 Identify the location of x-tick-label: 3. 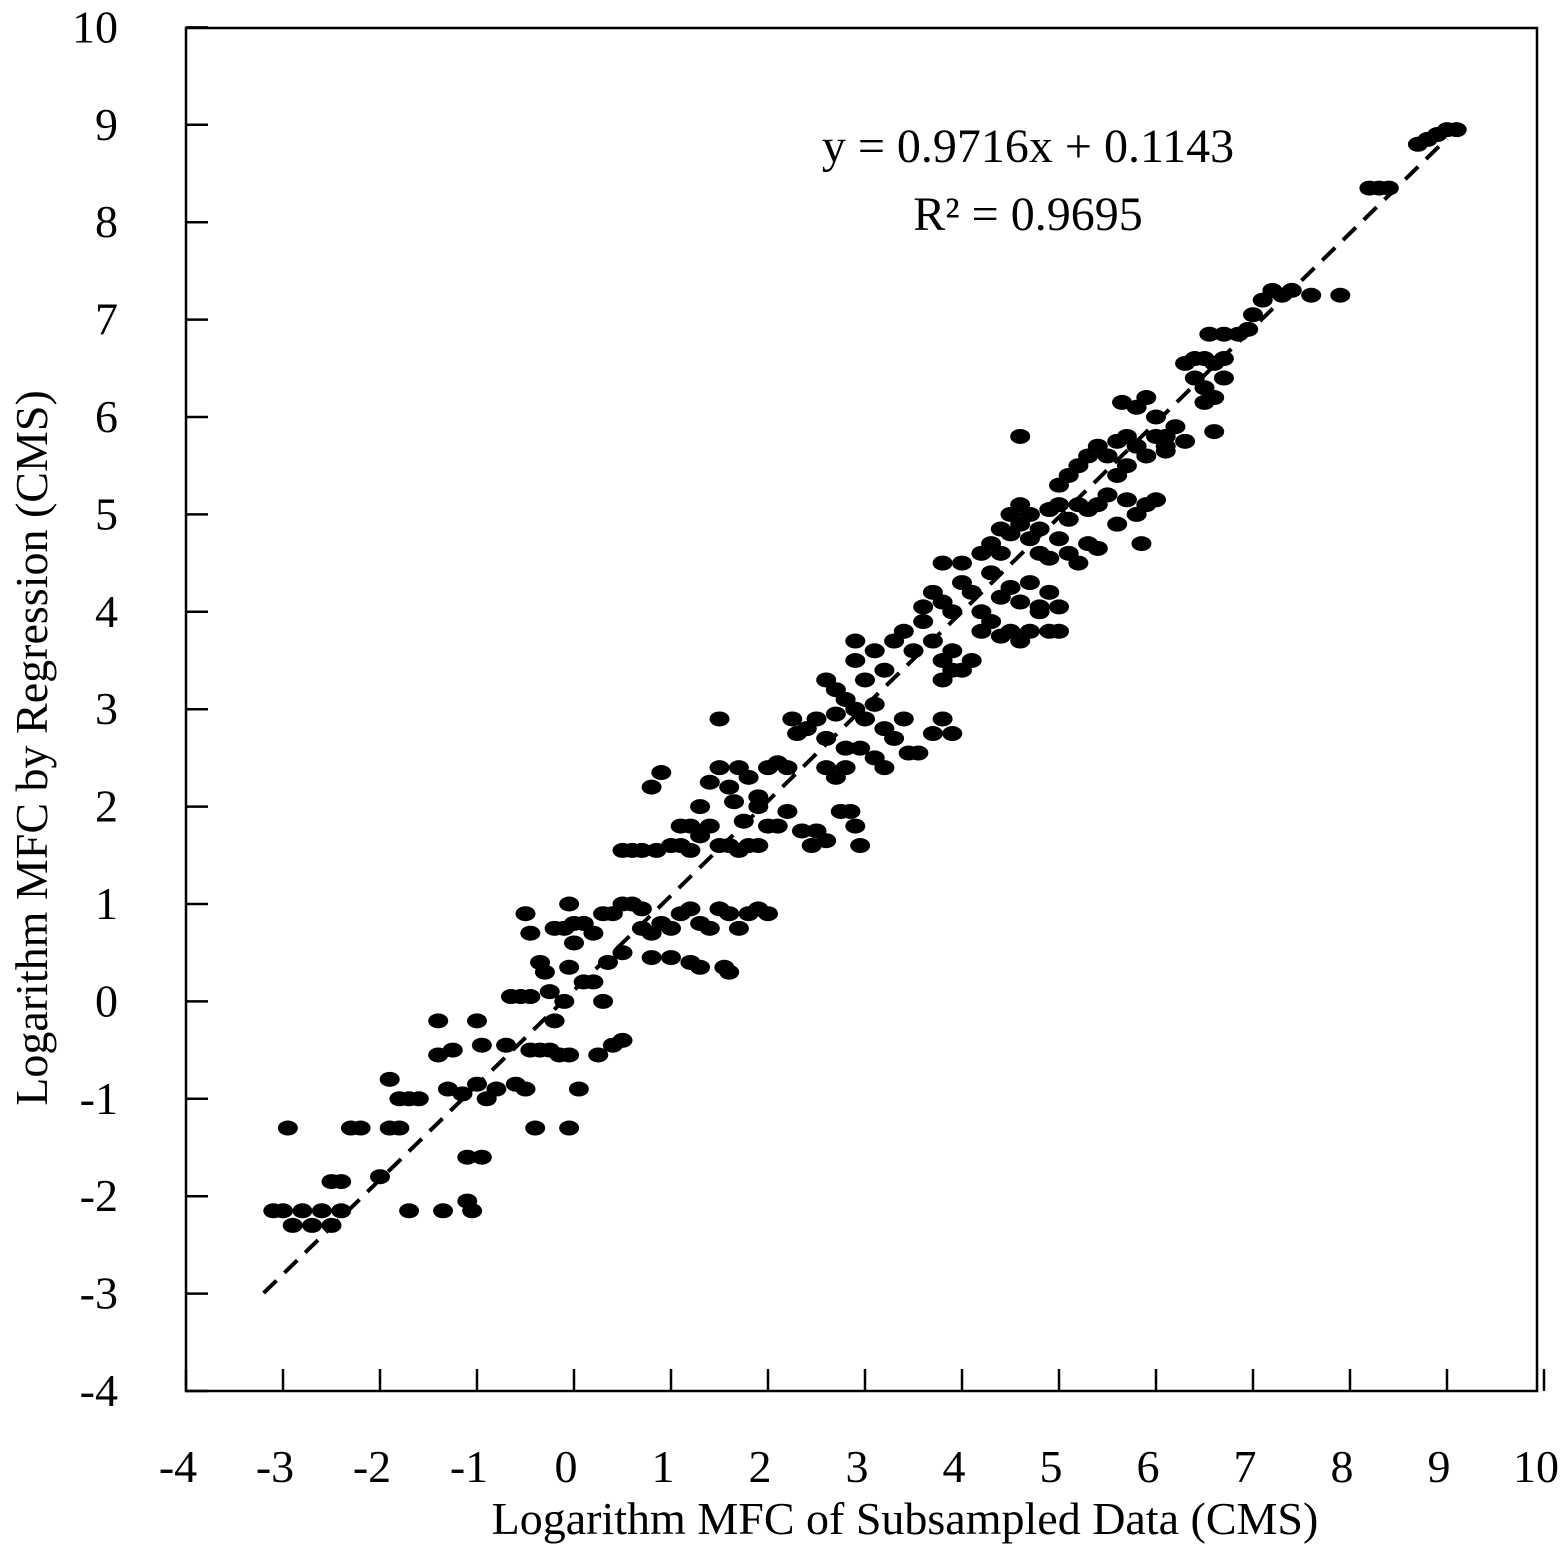
(857, 1466).